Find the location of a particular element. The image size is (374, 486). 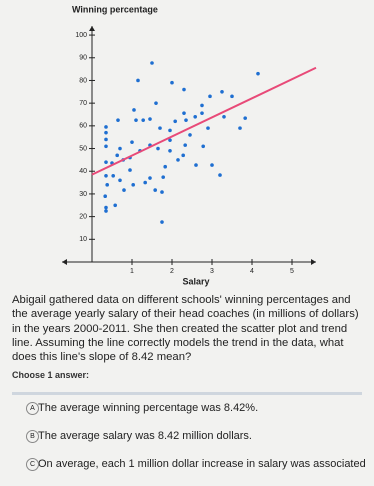

chart-title: Winning percentage is located at coordinates (115, 9).